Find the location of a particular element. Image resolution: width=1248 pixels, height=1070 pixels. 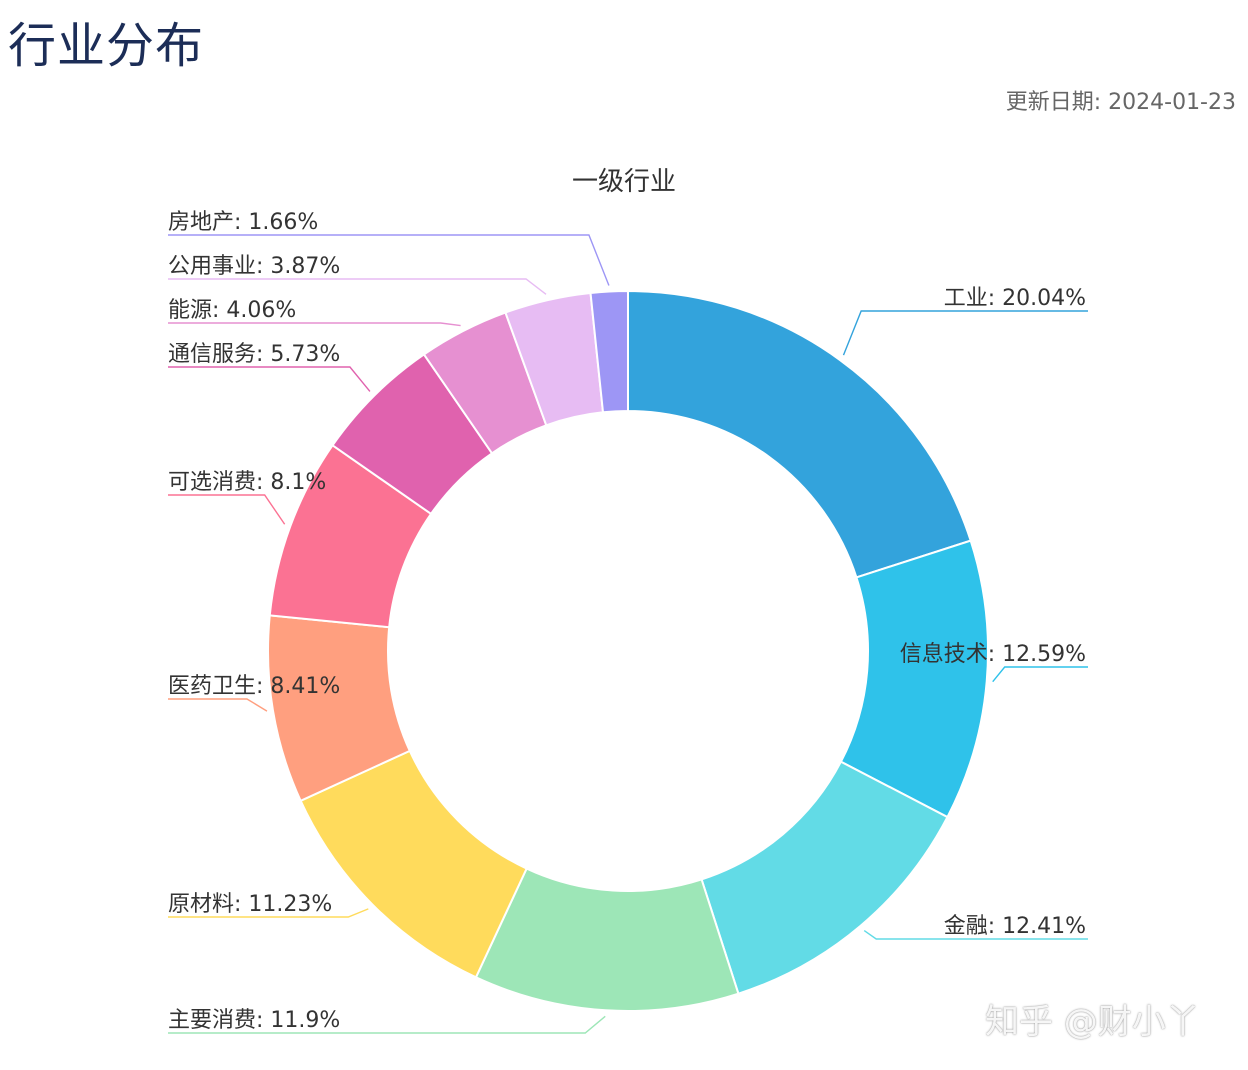

slice-label-4: 主要消费: 11.9% is located at coordinates (254, 1020).